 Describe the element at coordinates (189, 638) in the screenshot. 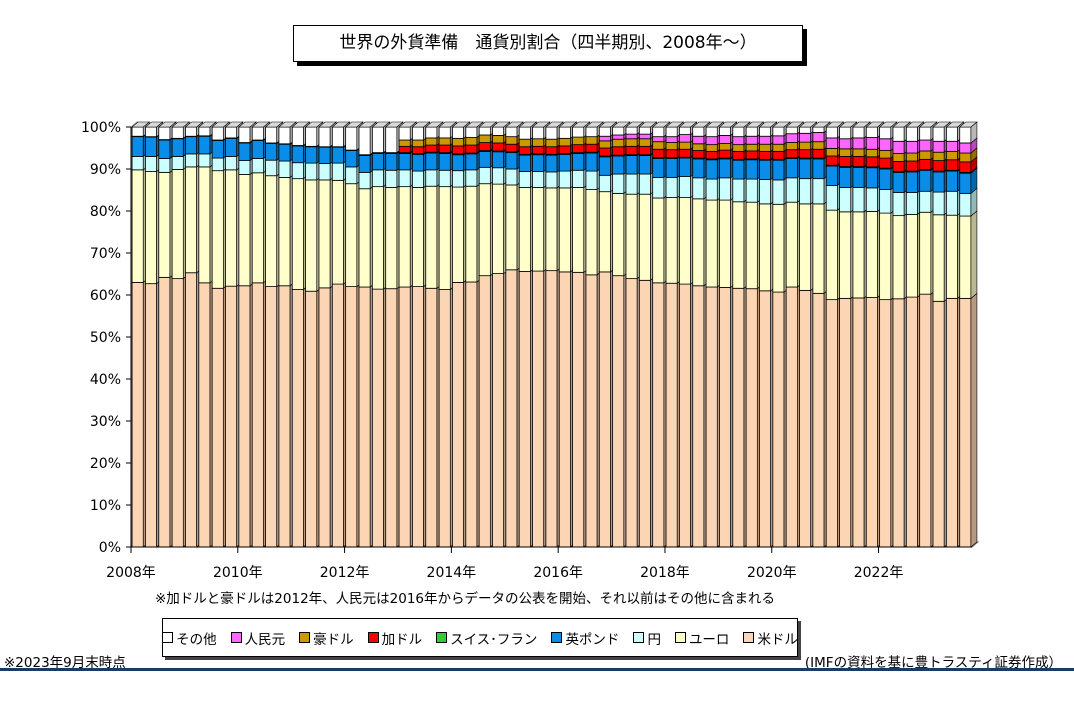

I see `legend-item-other: その他` at that location.